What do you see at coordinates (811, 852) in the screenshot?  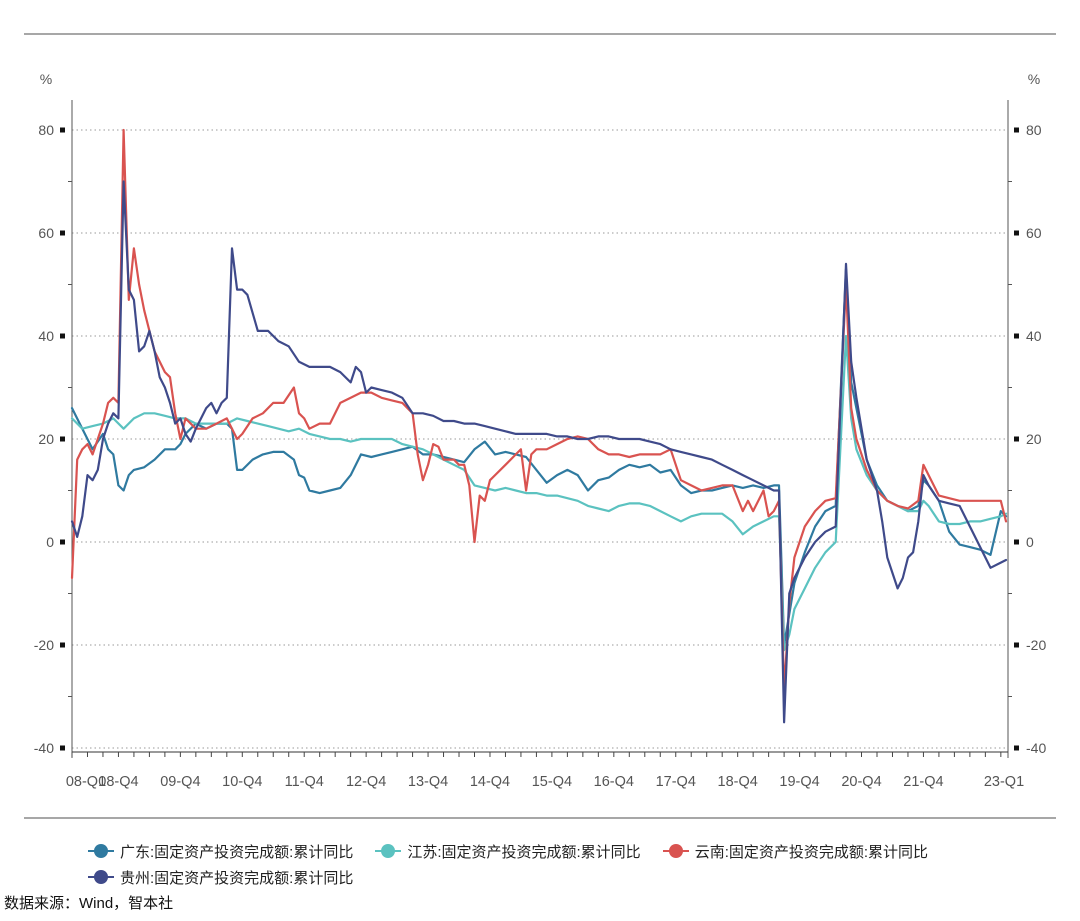 I see `legend-label-yunnan: 云南:固定资产投资完成额:累计同比` at bounding box center [811, 852].